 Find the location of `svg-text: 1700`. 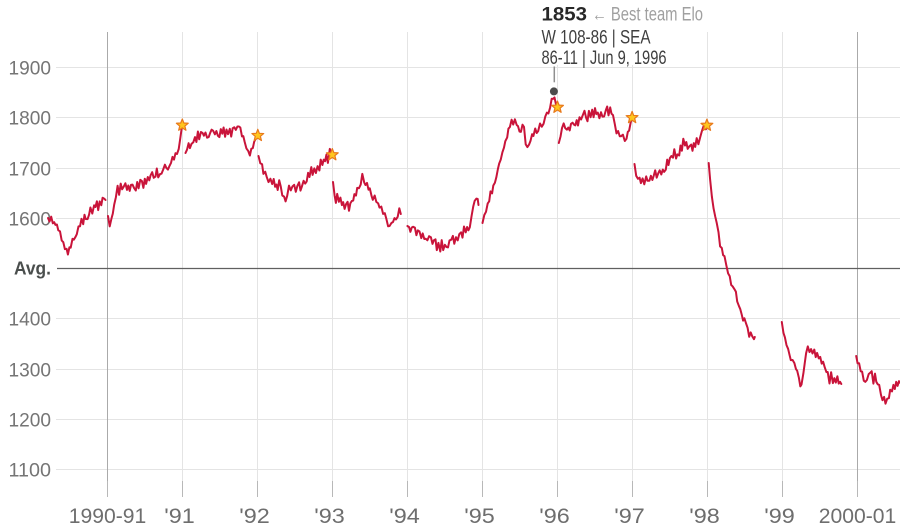

svg-text: 1700 is located at coordinates (30, 169).